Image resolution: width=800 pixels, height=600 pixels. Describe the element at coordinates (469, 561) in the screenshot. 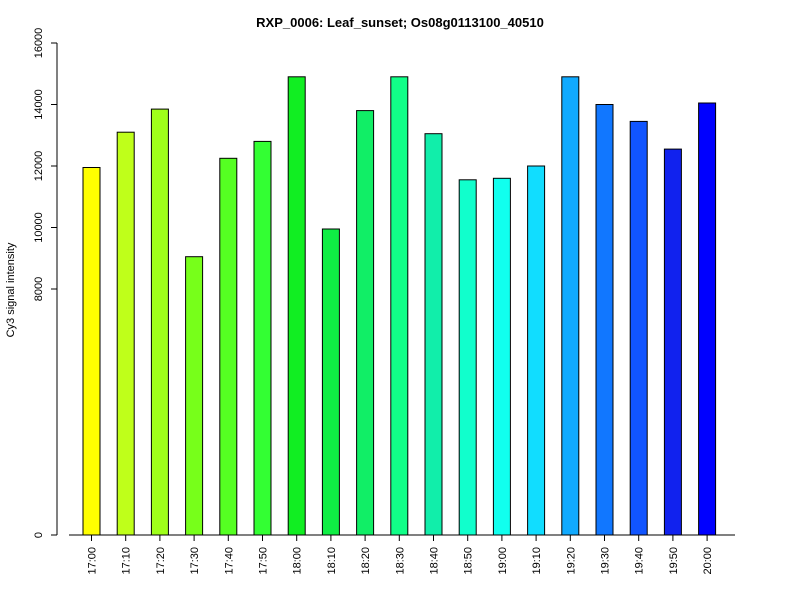

I see `x-tick-label: 18:50` at that location.